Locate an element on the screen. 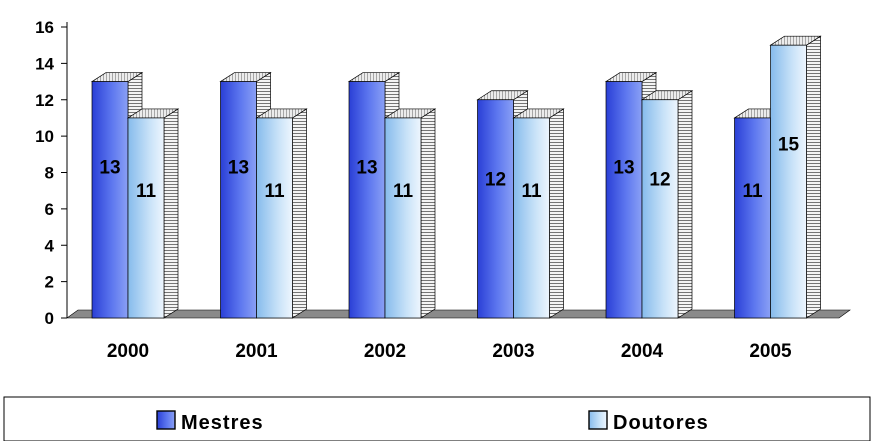  bar-doutores-2001: 11 is located at coordinates (281, 213).